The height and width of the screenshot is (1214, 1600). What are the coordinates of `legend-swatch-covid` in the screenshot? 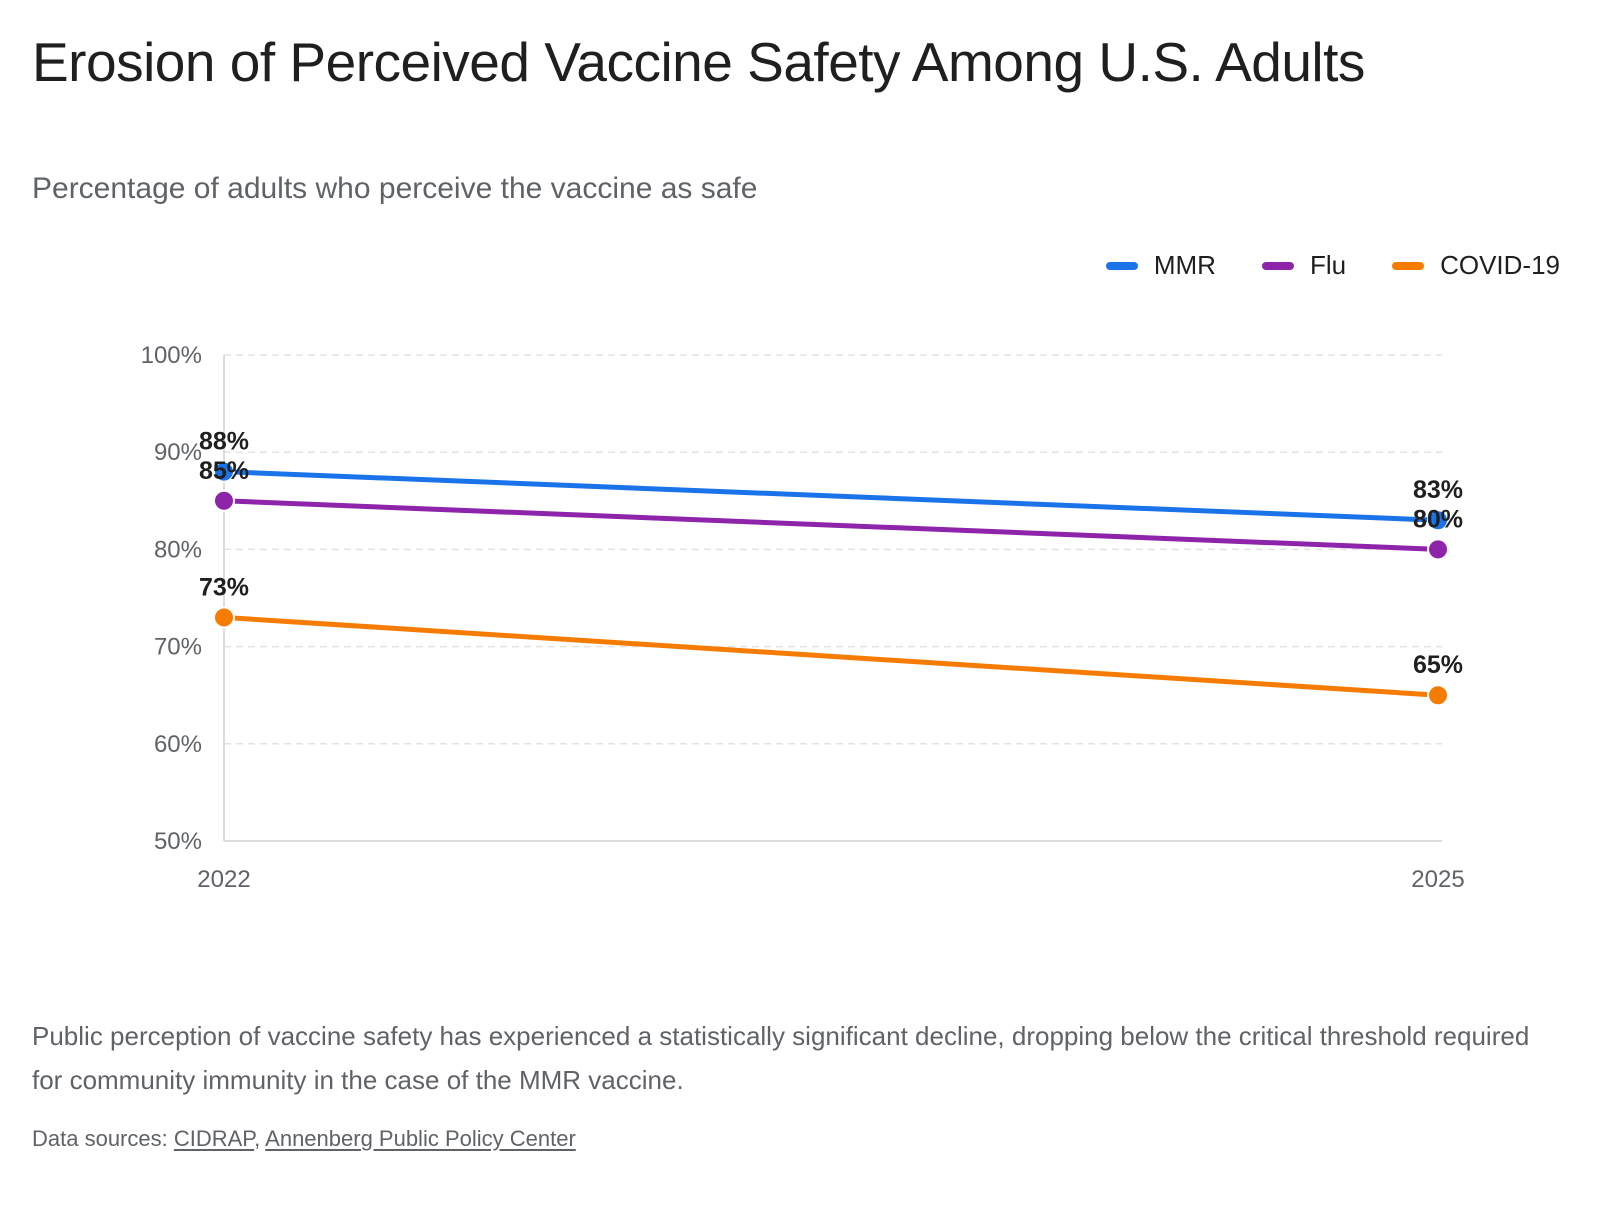 It's located at (1408, 265).